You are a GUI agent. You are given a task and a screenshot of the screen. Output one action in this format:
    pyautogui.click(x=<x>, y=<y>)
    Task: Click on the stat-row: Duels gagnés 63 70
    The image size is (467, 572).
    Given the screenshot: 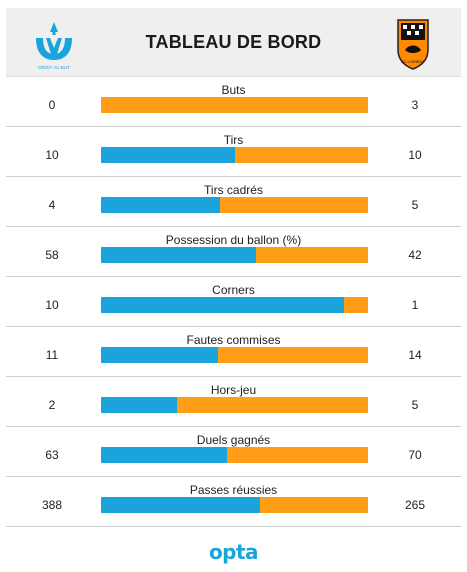 What is the action you would take?
    pyautogui.click(x=233, y=452)
    